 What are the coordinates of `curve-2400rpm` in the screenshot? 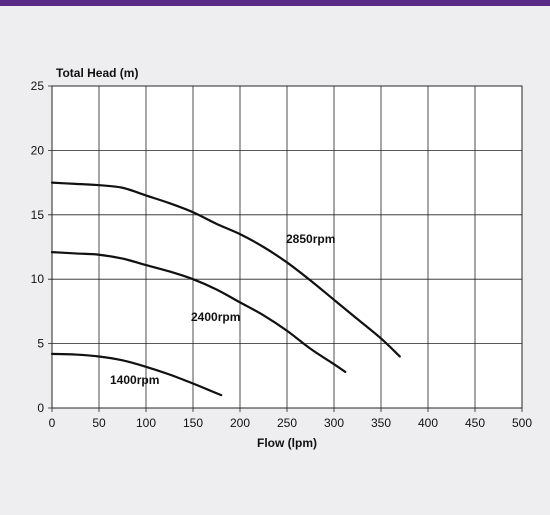 It's located at (198, 312).